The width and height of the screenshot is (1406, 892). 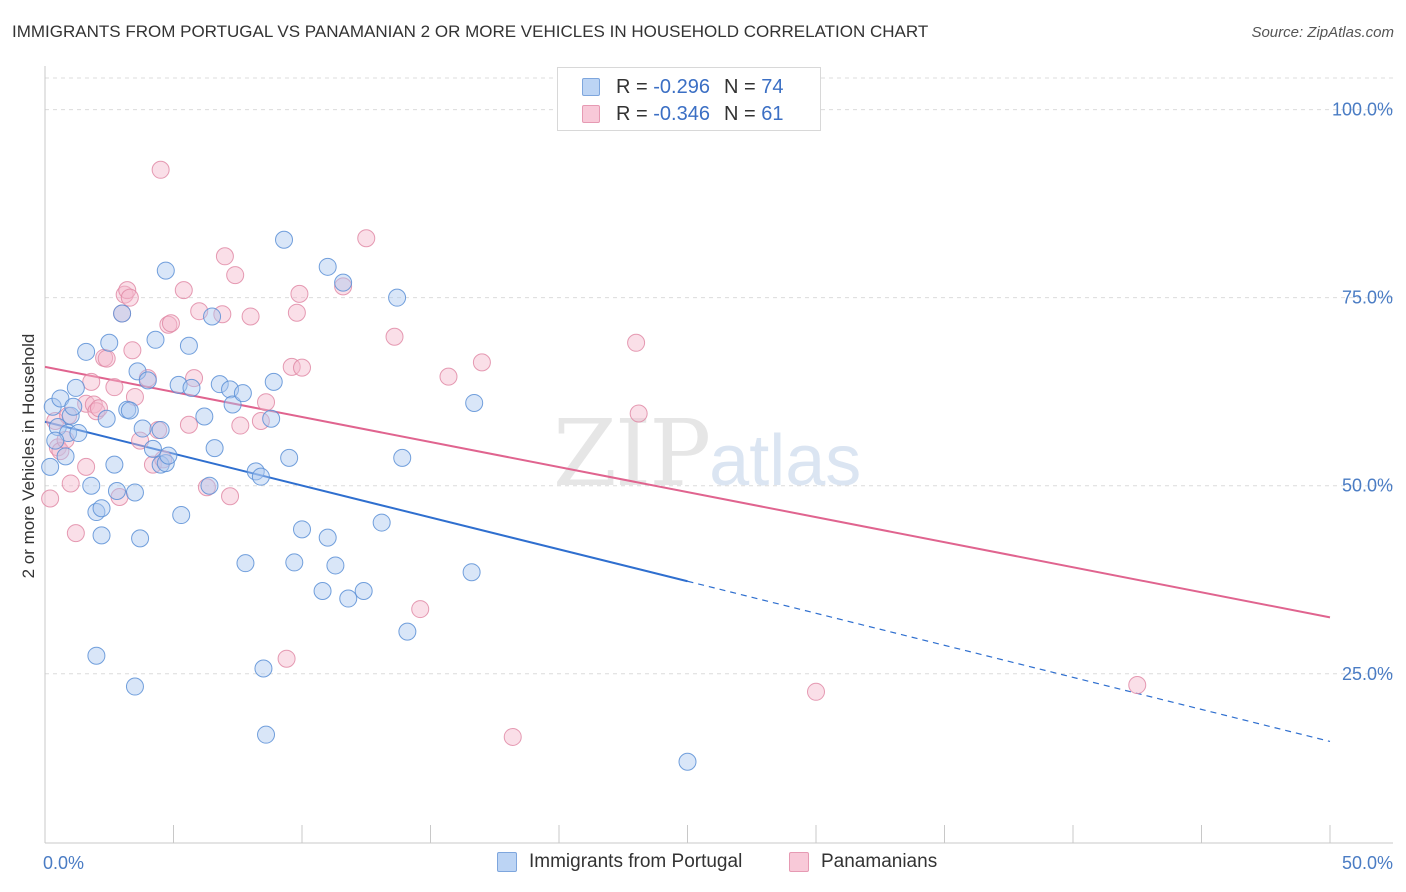 What do you see at coordinates (636, 861) in the screenshot?
I see `legend-label: Immigrants from Portugal` at bounding box center [636, 861].